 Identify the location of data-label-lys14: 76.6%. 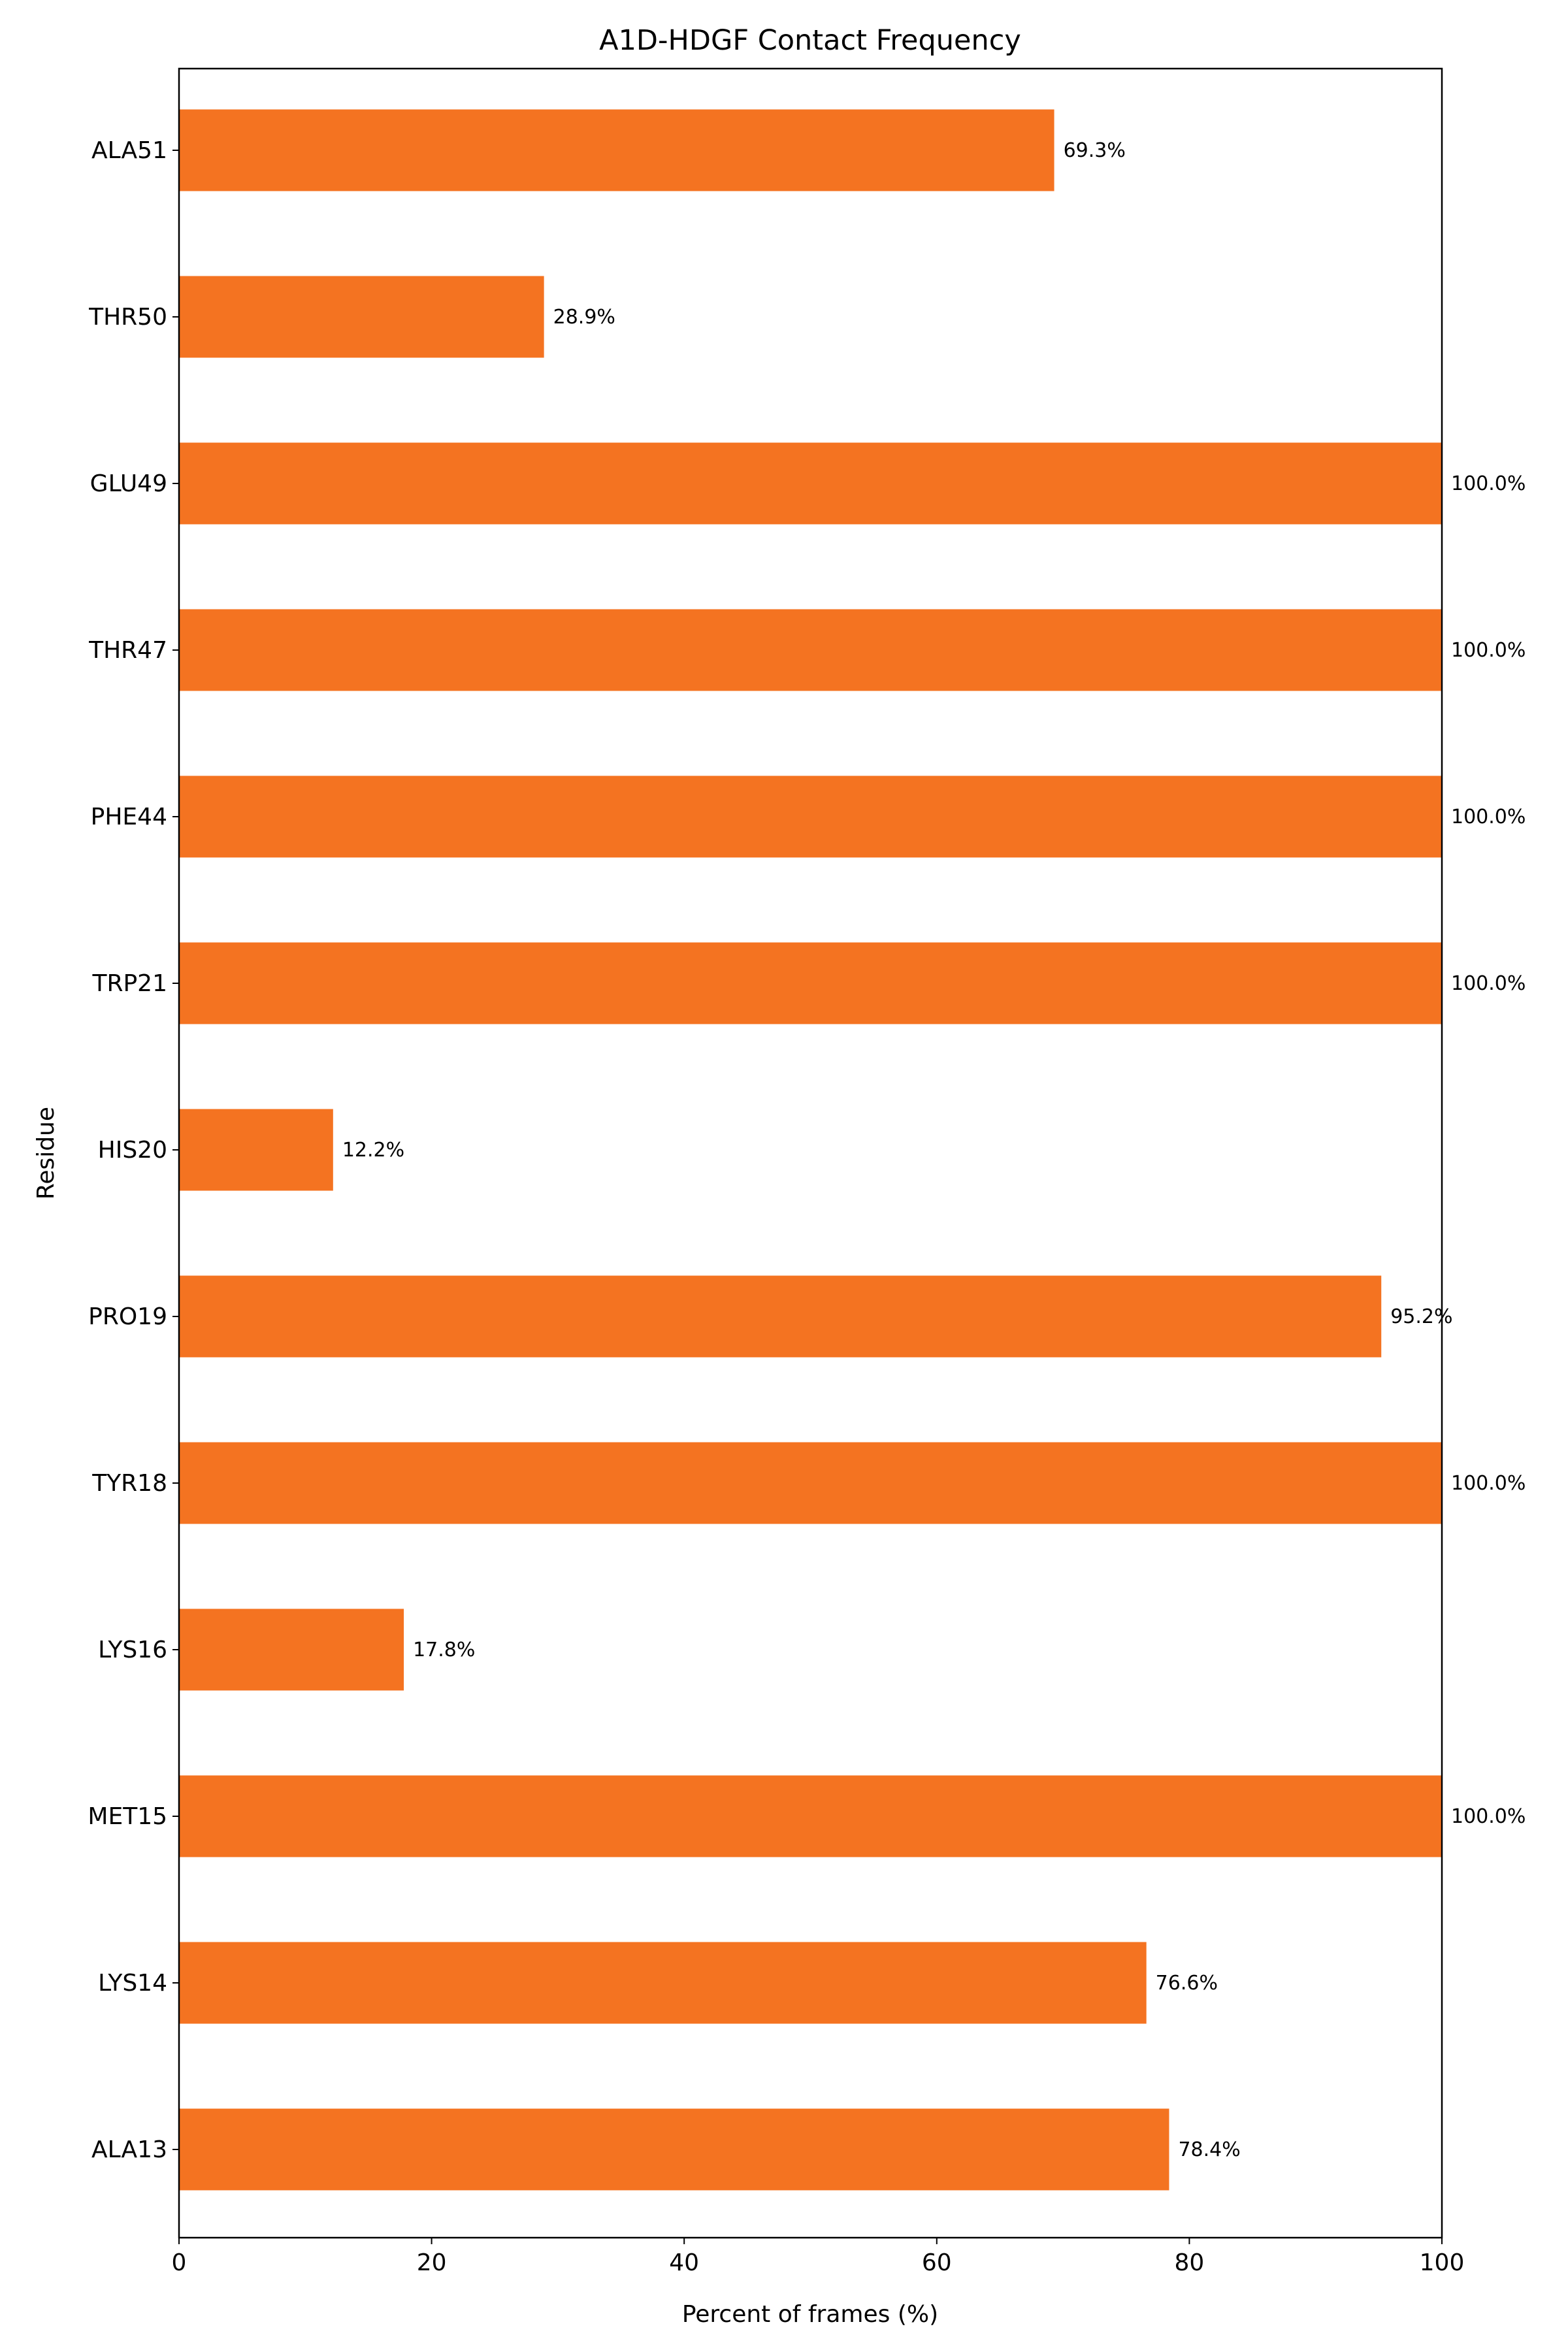
(1187, 1983).